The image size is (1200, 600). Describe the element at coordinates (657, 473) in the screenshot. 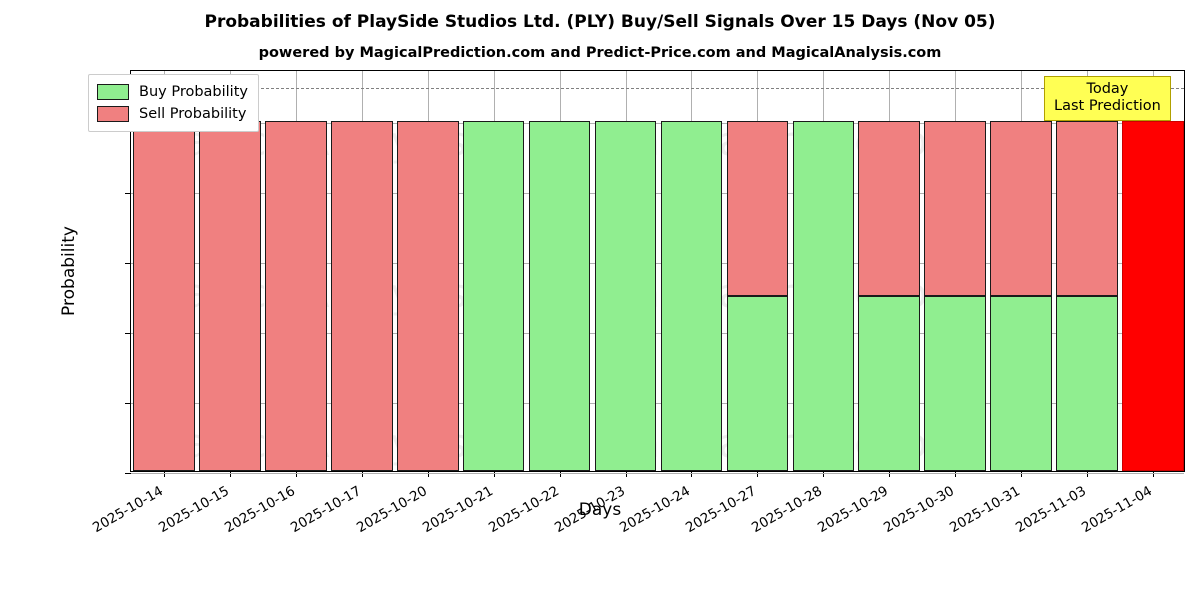

I see `gridline-horizontal` at that location.